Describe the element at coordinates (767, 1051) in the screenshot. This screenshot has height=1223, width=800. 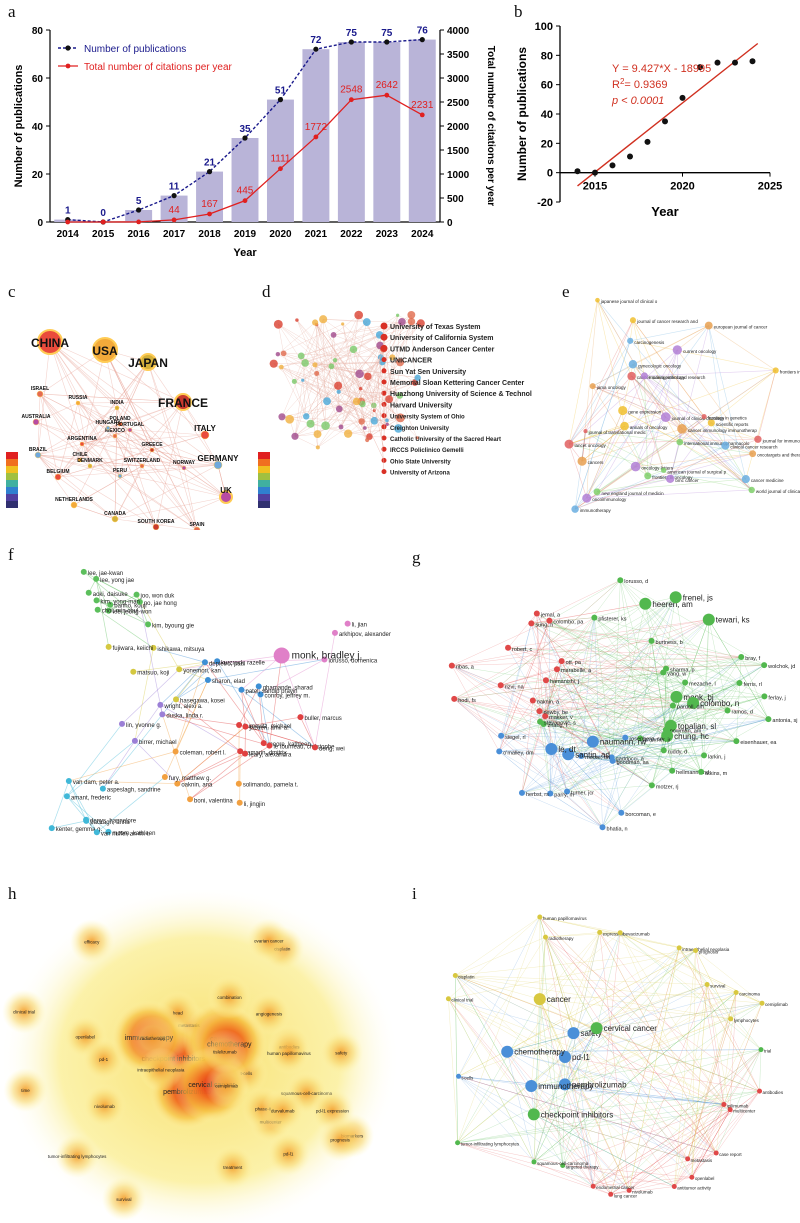
I see `keyword-label-trial: trial` at that location.